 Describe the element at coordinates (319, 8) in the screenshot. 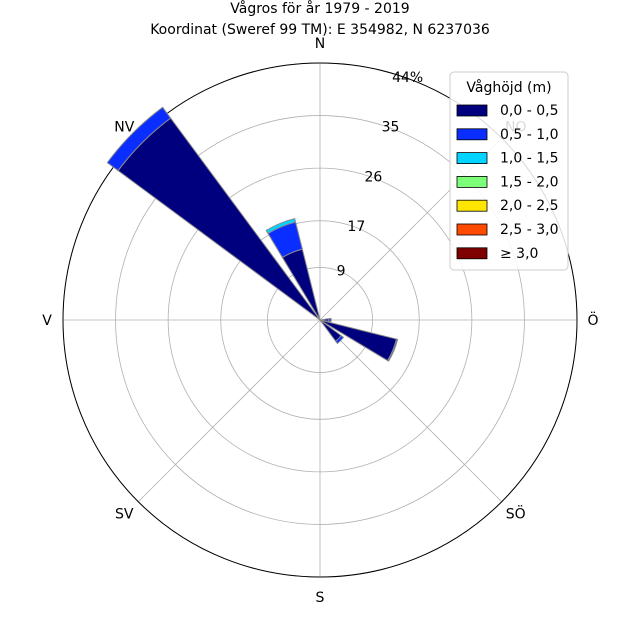

I see `chart-title: Vågros för år 1979 - 2019` at that location.